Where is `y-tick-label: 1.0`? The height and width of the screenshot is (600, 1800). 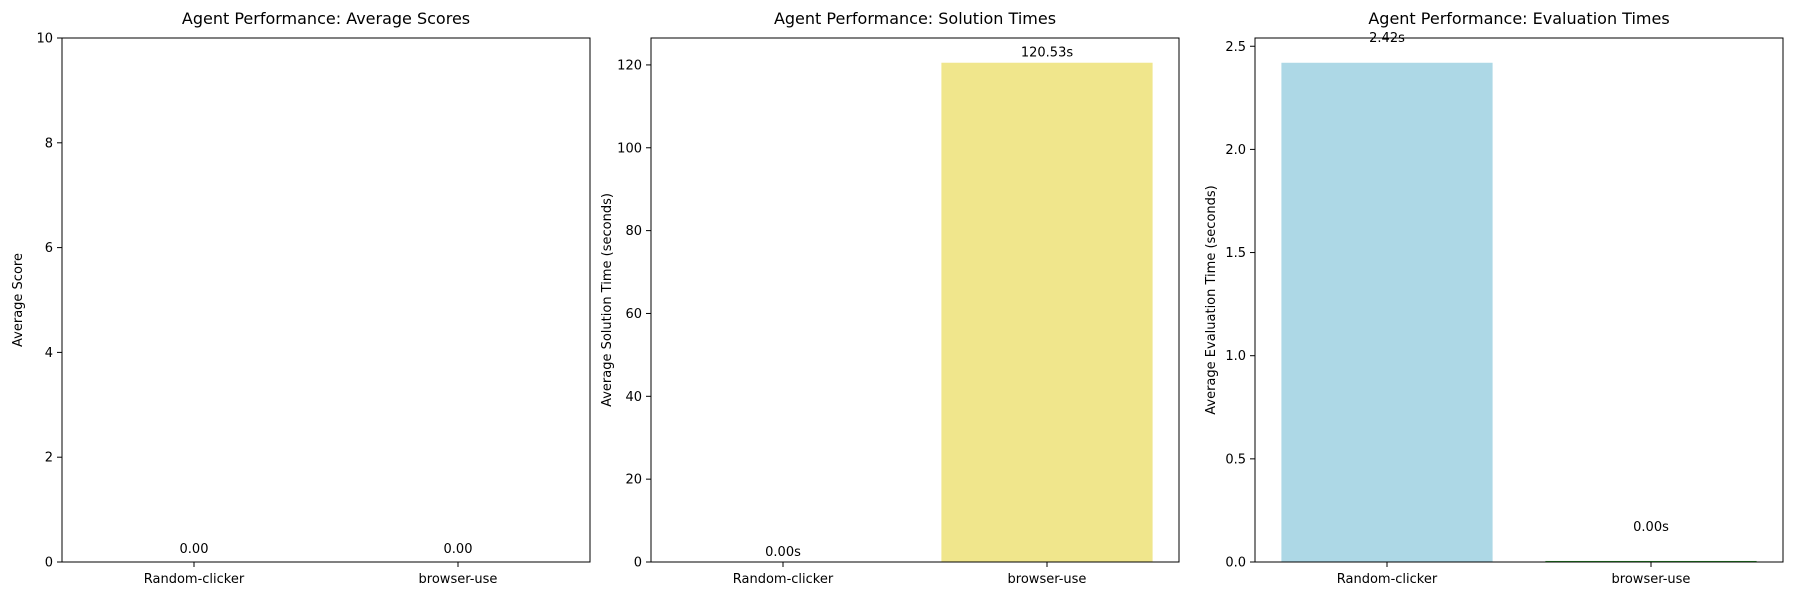
y-tick-label: 1.0 is located at coordinates (1235, 356).